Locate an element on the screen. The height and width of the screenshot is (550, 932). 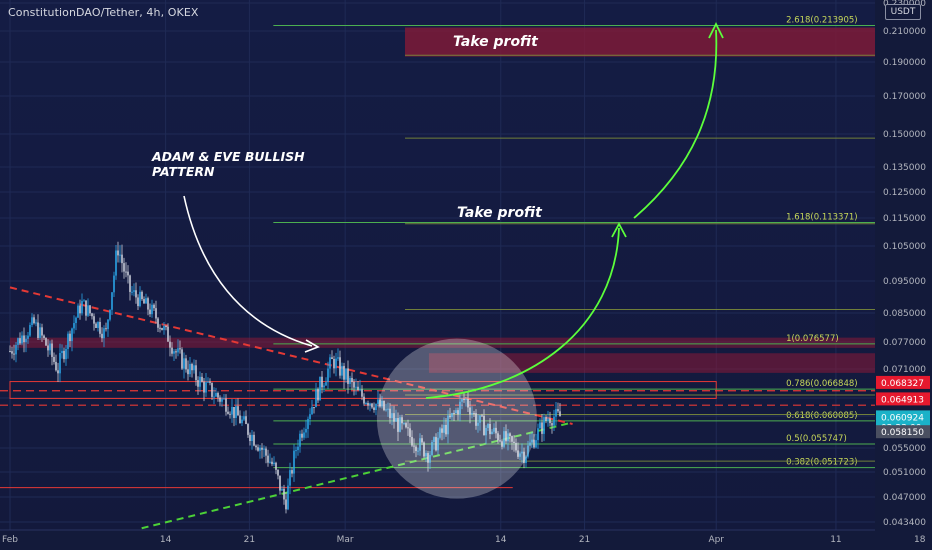
fib-level-label: 0.786(0.066848) is located at coordinates (822, 384).